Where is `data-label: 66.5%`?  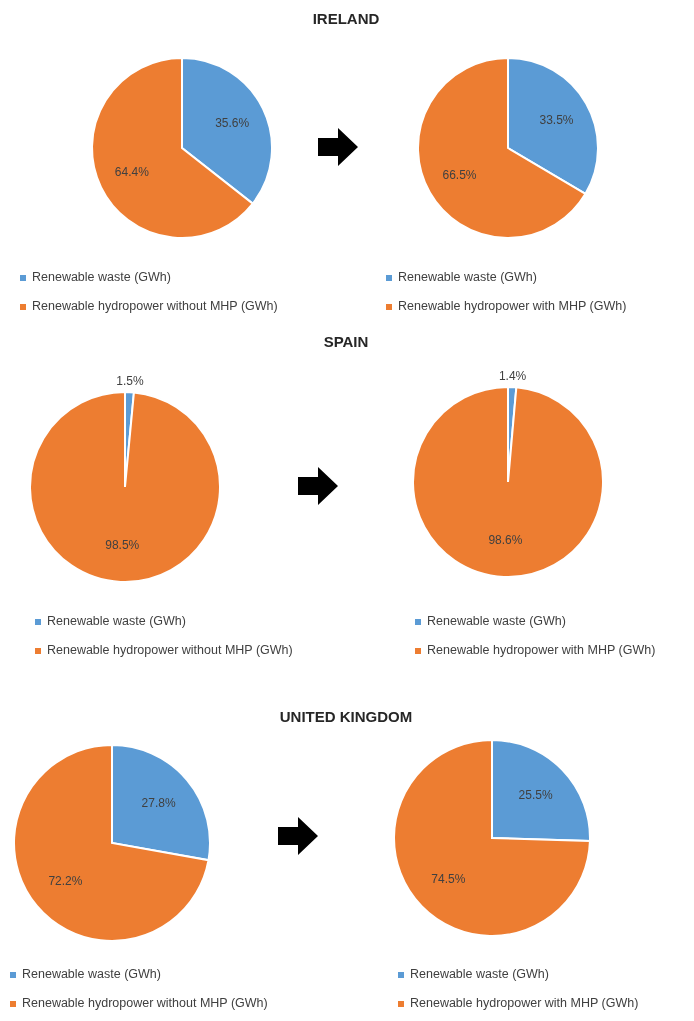 data-label: 66.5% is located at coordinates (459, 174).